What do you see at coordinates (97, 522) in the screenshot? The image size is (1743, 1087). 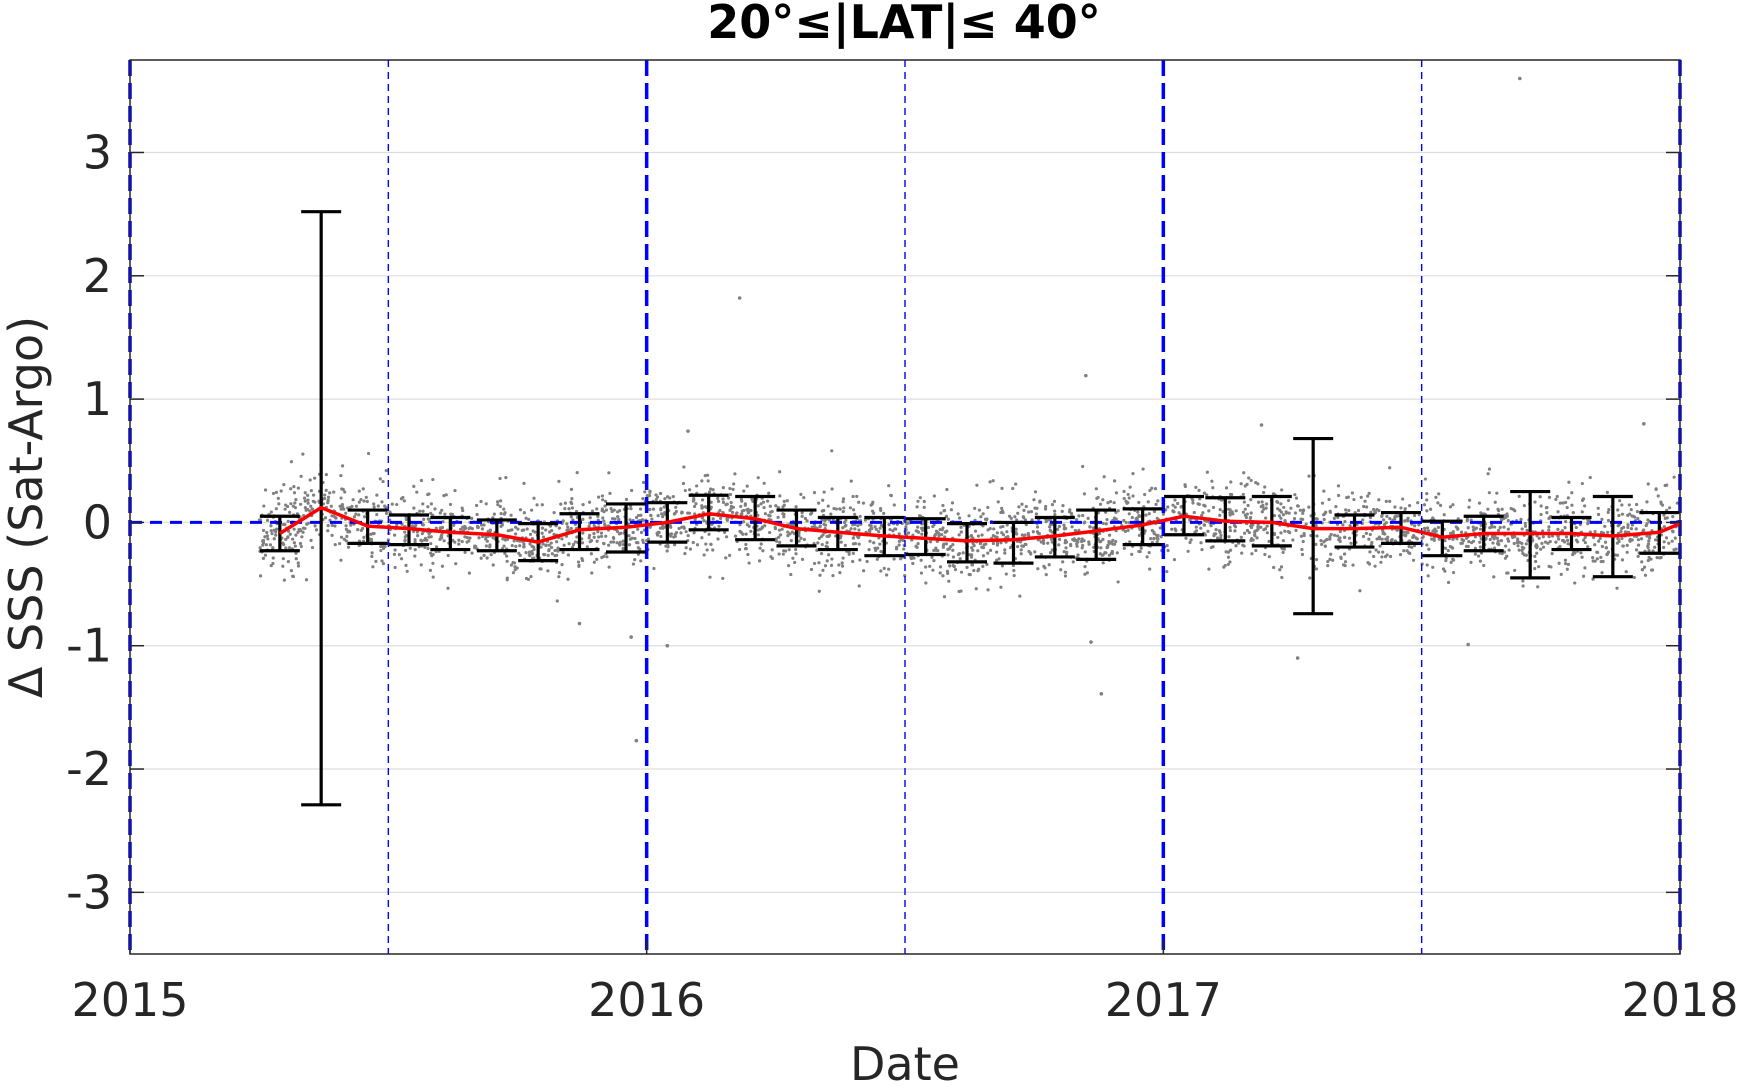 I see `y-tick-label: 0` at bounding box center [97, 522].